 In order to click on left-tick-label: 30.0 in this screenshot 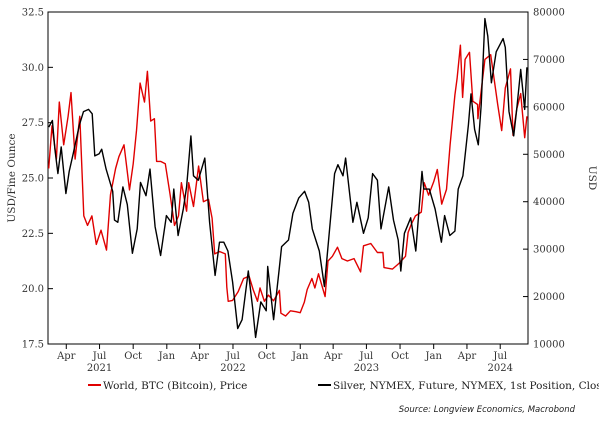, I will do `click(33, 68)`.